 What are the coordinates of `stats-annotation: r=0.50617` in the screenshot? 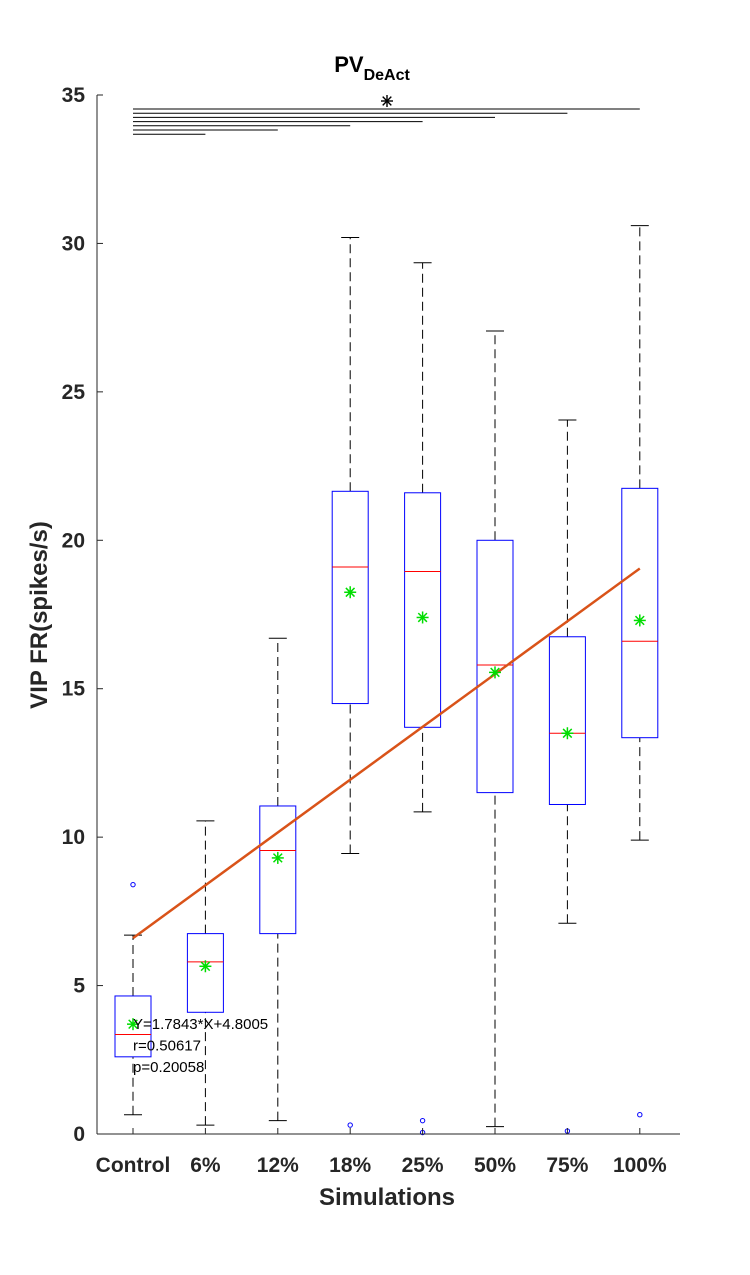 It's located at (167, 1046).